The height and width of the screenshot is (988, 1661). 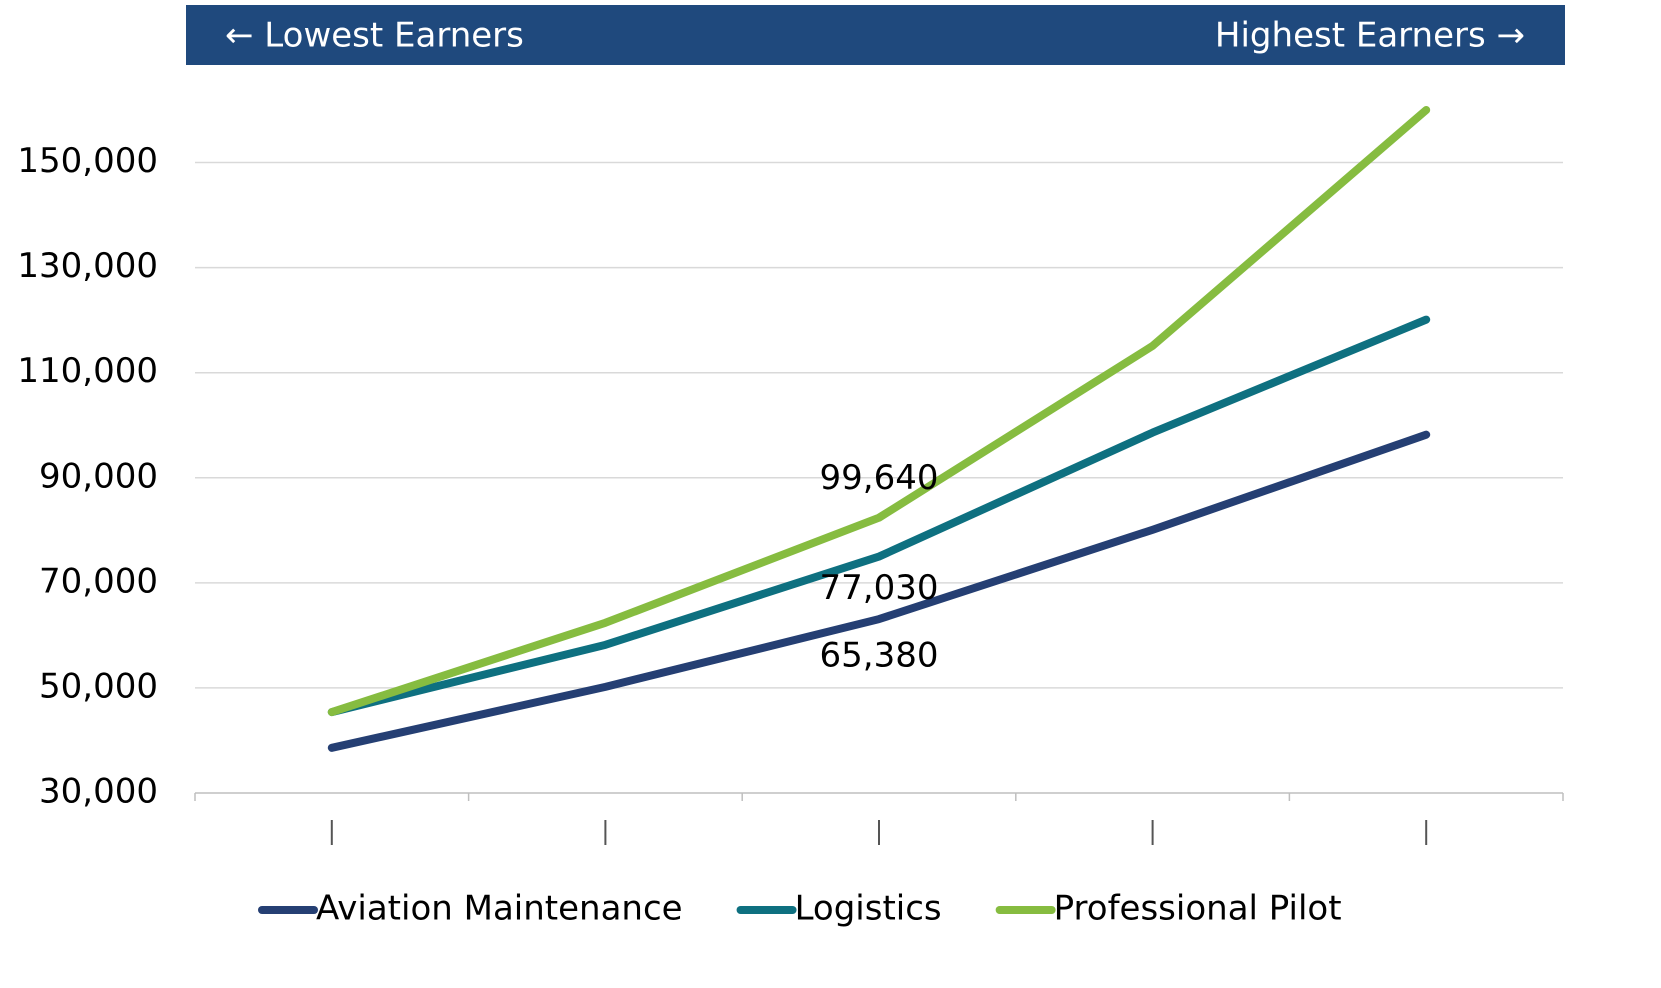 I want to click on y-tick-label: 130,000, so click(x=87, y=266).